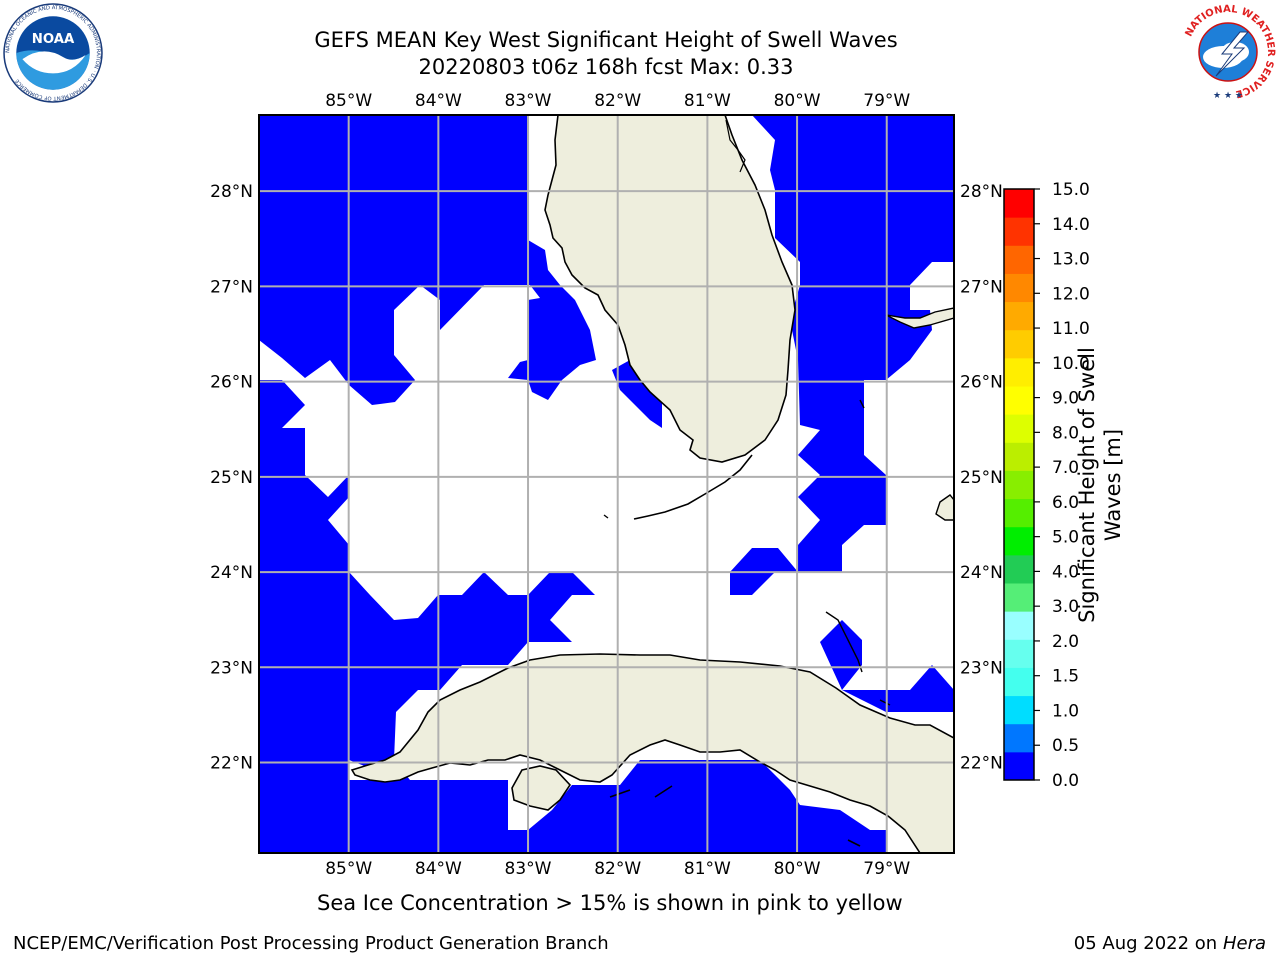 The height and width of the screenshot is (960, 1280). Describe the element at coordinates (1071, 329) in the screenshot. I see `colorbar-tick-label: 11.0` at that location.